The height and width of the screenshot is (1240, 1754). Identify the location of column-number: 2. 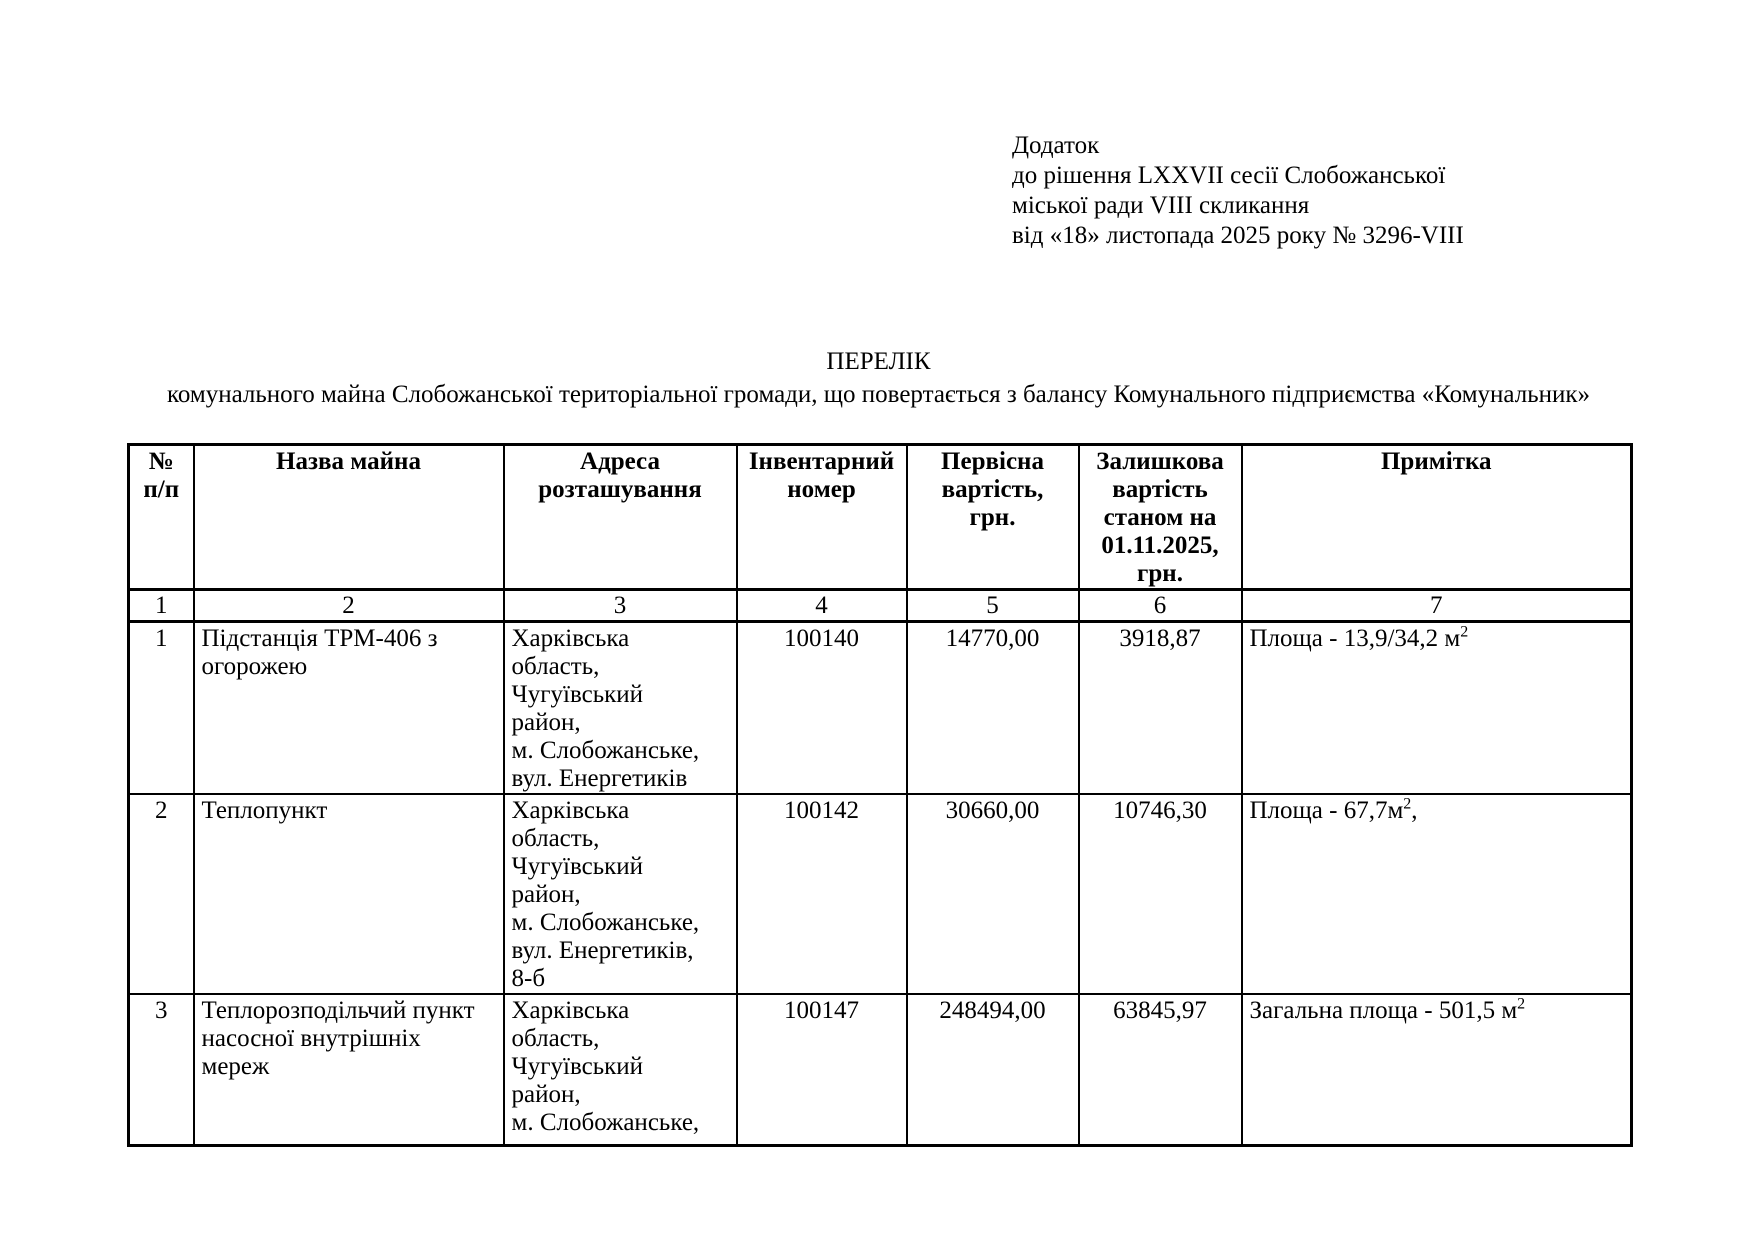
(348, 605).